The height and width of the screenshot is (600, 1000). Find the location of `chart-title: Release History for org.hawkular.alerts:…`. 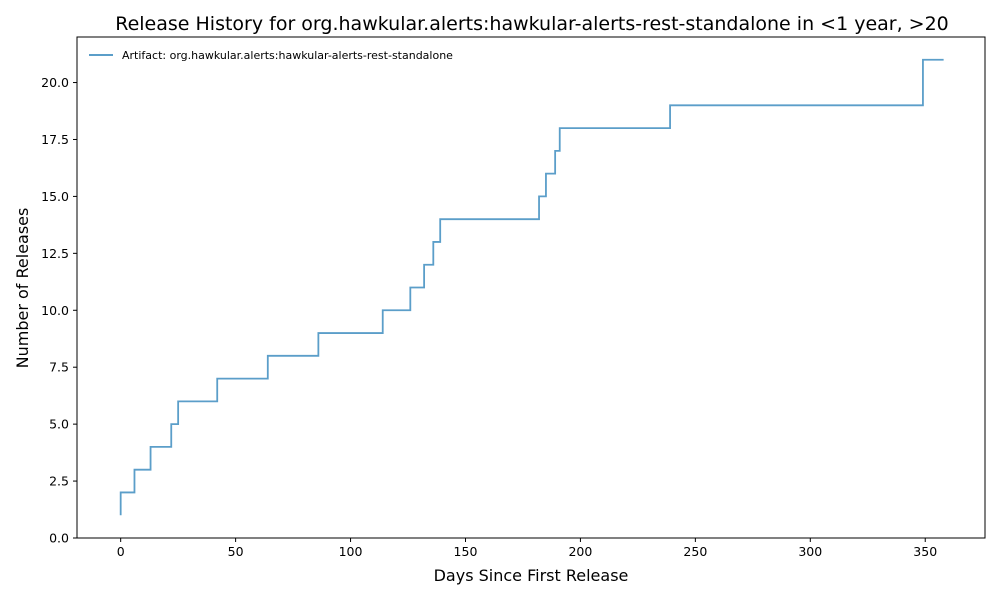

chart-title: Release History for org.hawkular.alerts:… is located at coordinates (532, 24).